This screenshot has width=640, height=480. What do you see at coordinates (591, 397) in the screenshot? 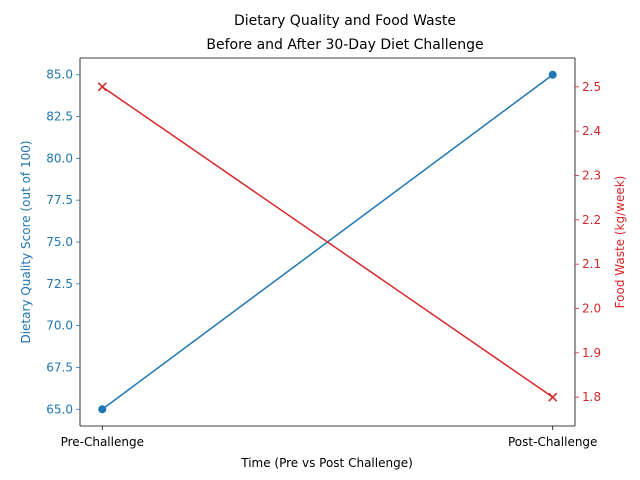
I see `right-tick-label: 1.8` at bounding box center [591, 397].